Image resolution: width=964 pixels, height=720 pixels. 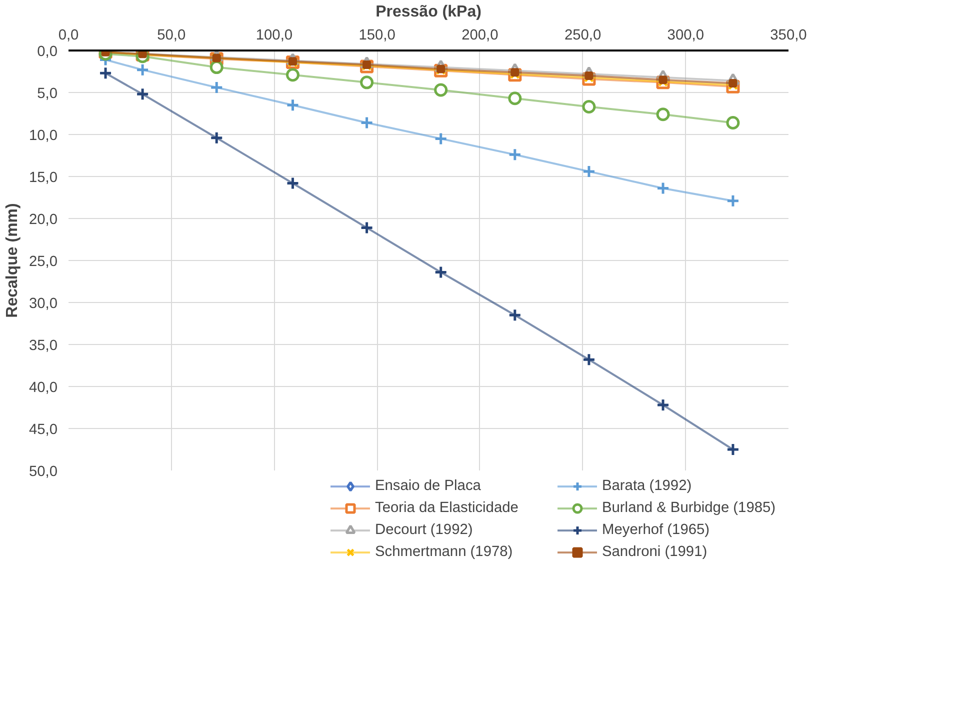 I want to click on y-tick-label: 10,0, so click(x=43, y=136).